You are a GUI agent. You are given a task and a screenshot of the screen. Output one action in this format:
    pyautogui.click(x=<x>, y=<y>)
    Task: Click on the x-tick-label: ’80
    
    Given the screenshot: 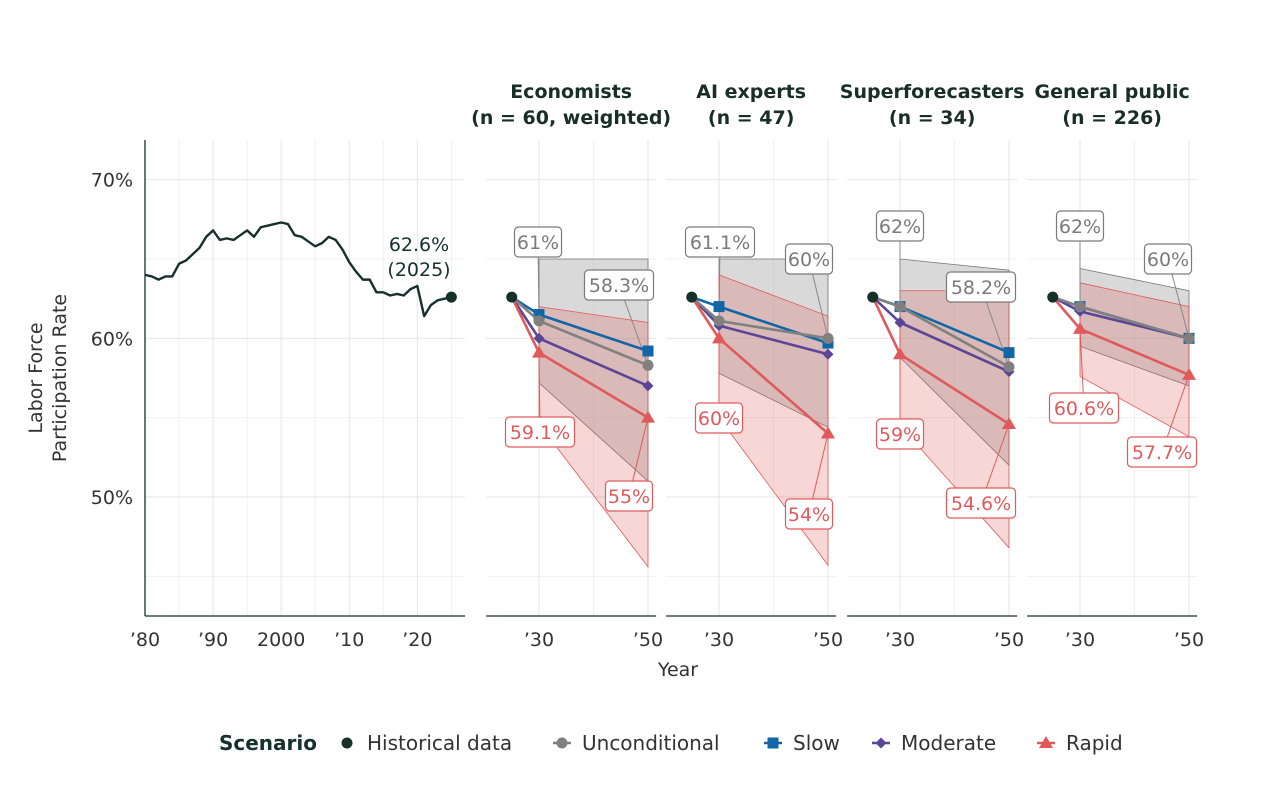 What is the action you would take?
    pyautogui.click(x=145, y=640)
    